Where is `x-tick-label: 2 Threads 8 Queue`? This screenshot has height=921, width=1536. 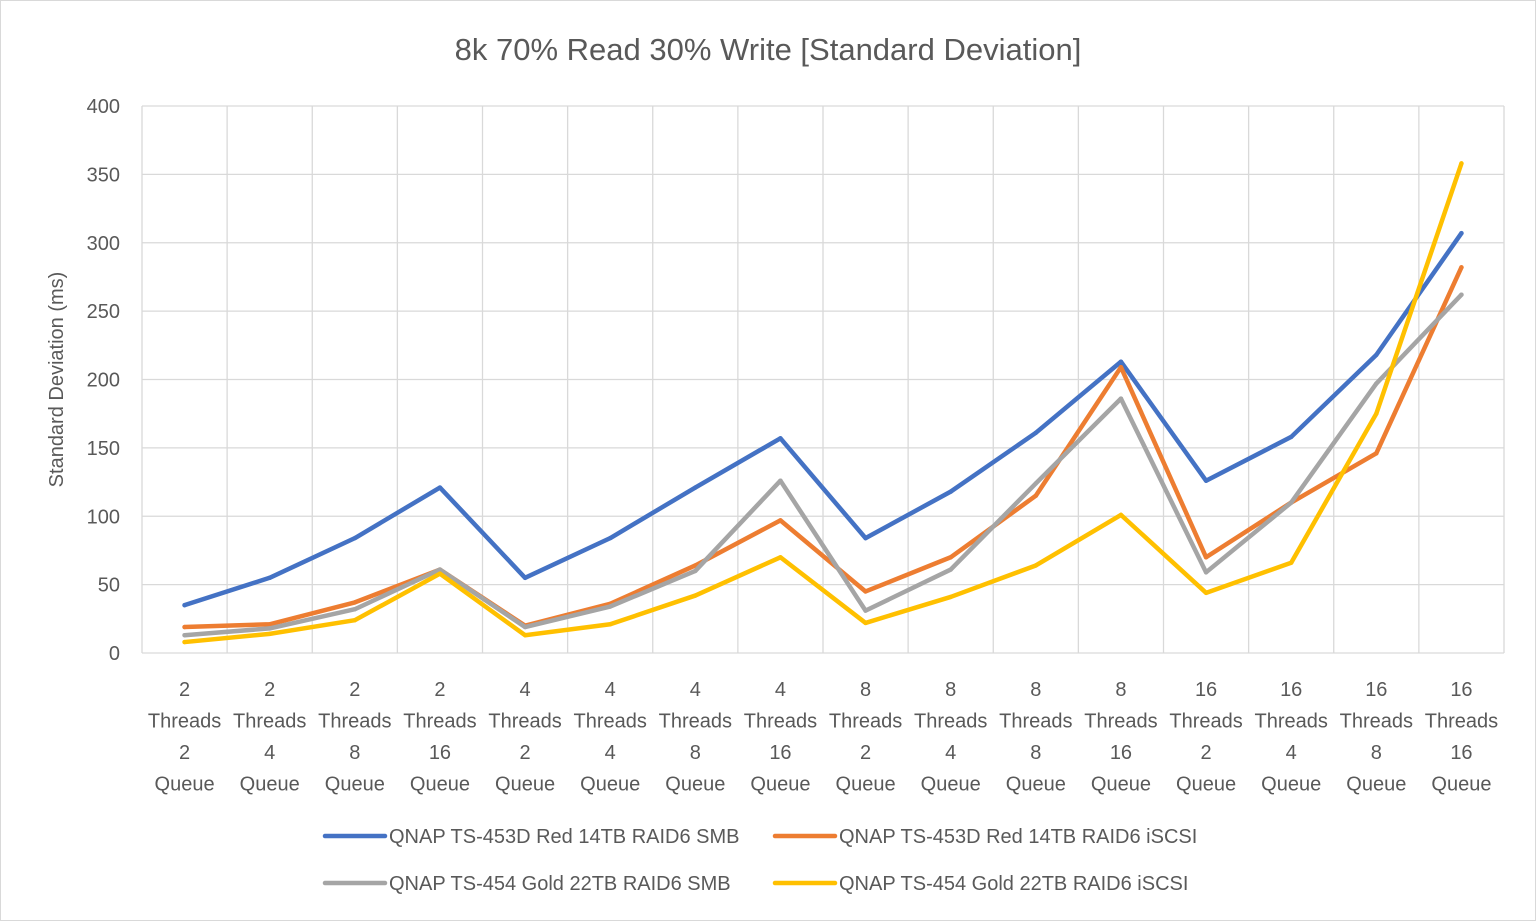 x-tick-label: 2 Threads 8 Queue is located at coordinates (354, 737).